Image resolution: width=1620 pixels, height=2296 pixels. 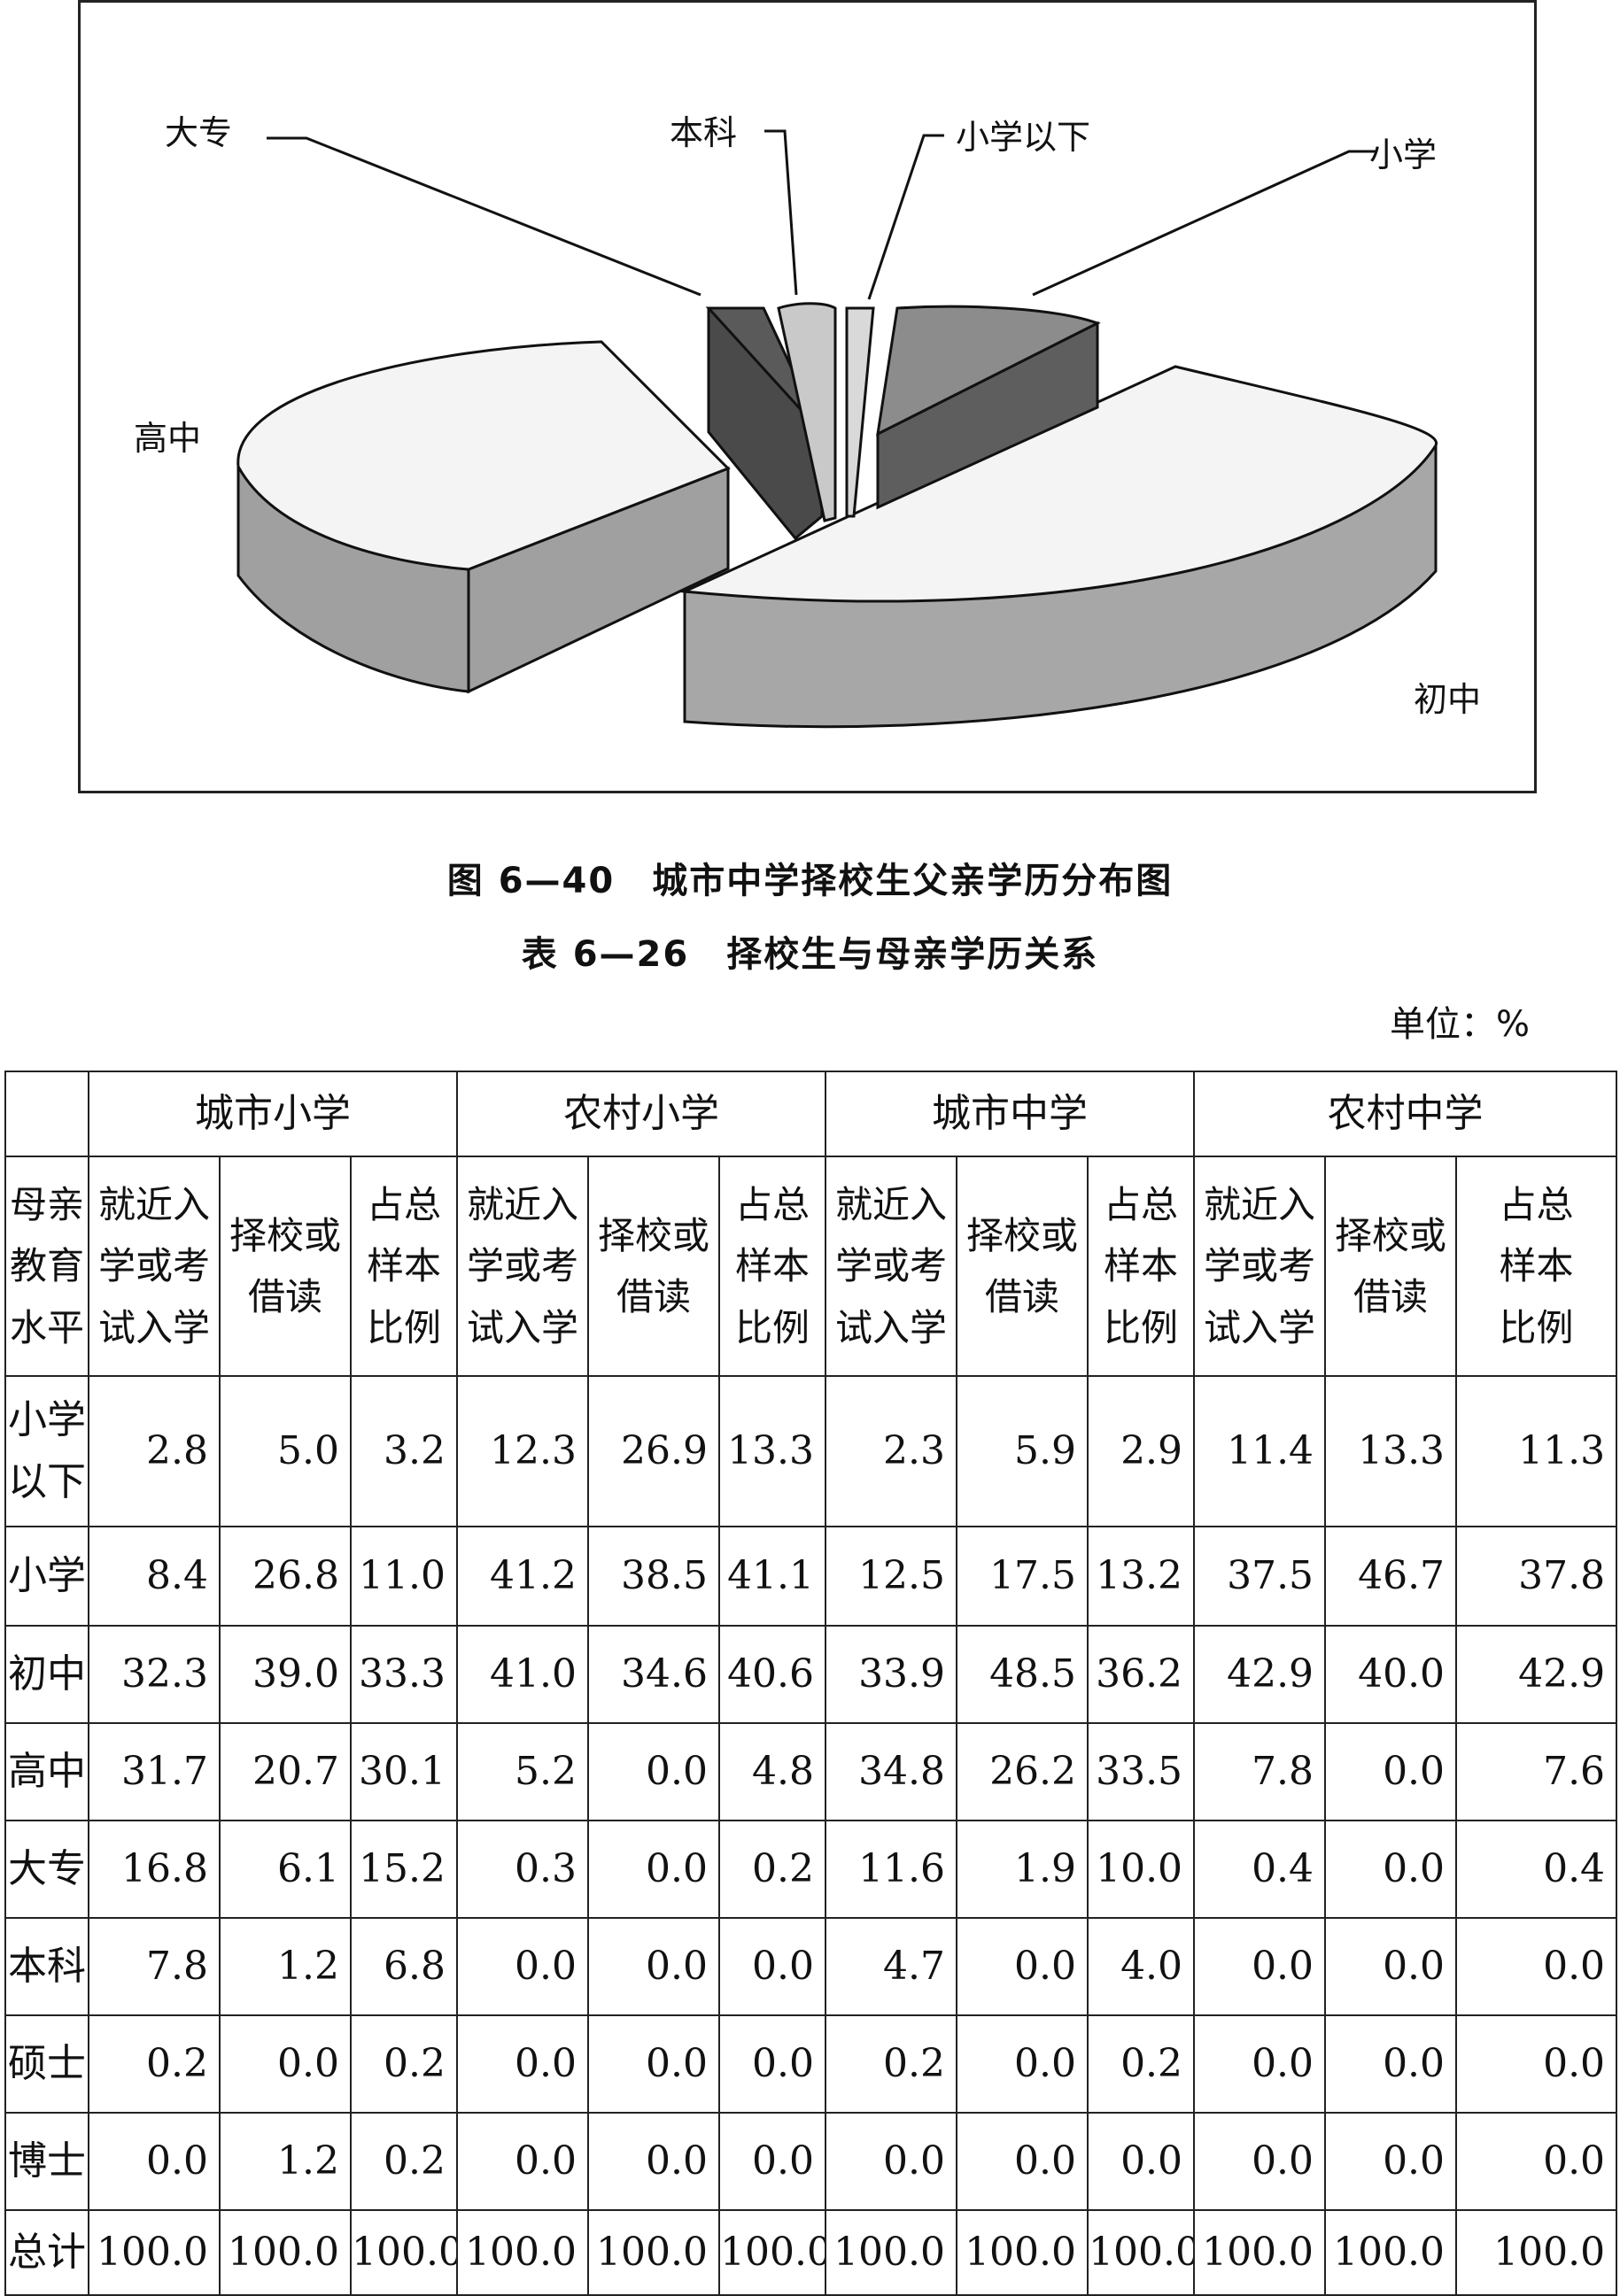 What do you see at coordinates (1011, 1114) in the screenshot?
I see `group-header: 城市中学` at bounding box center [1011, 1114].